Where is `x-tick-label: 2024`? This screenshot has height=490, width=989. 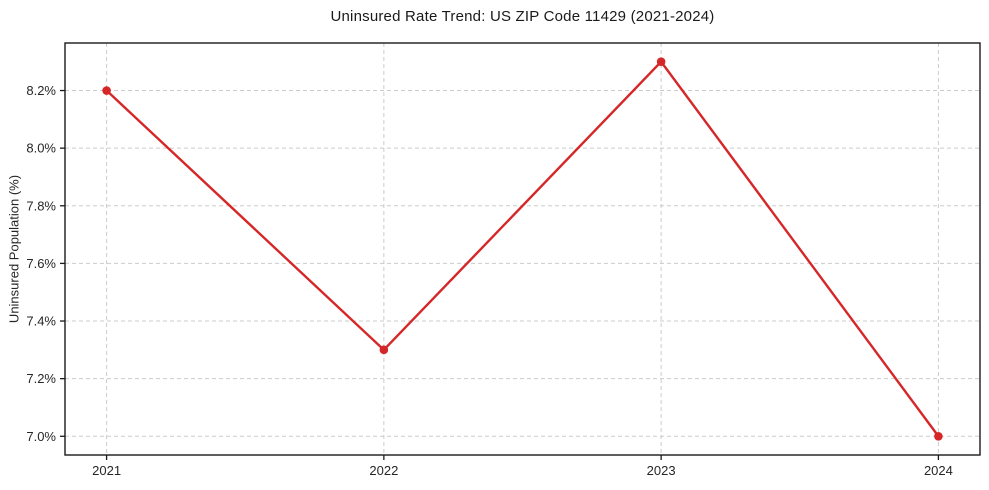
x-tick-label: 2024 is located at coordinates (938, 470).